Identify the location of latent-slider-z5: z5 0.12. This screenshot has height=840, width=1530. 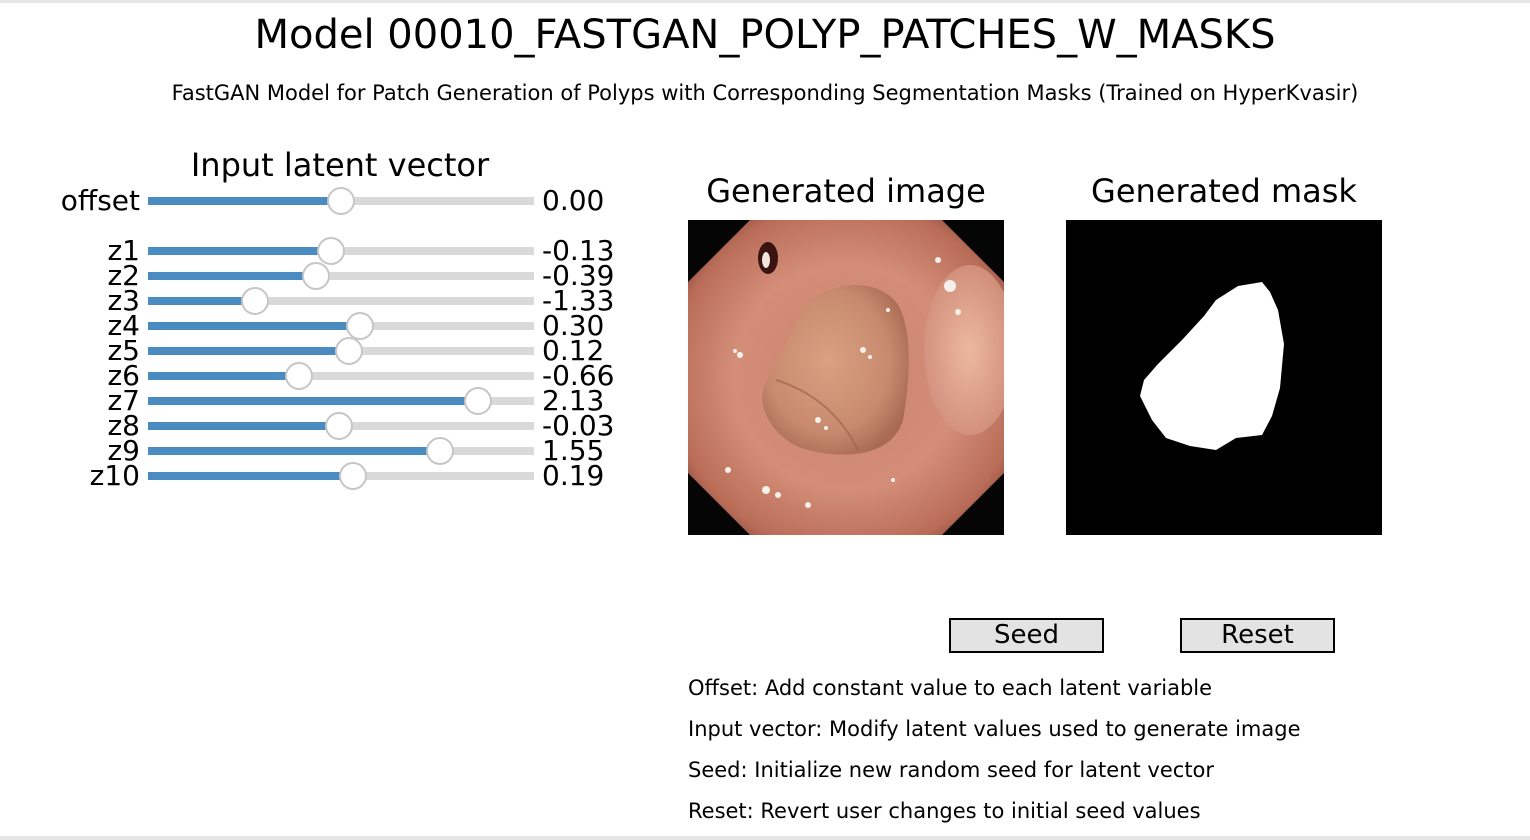
(320, 350).